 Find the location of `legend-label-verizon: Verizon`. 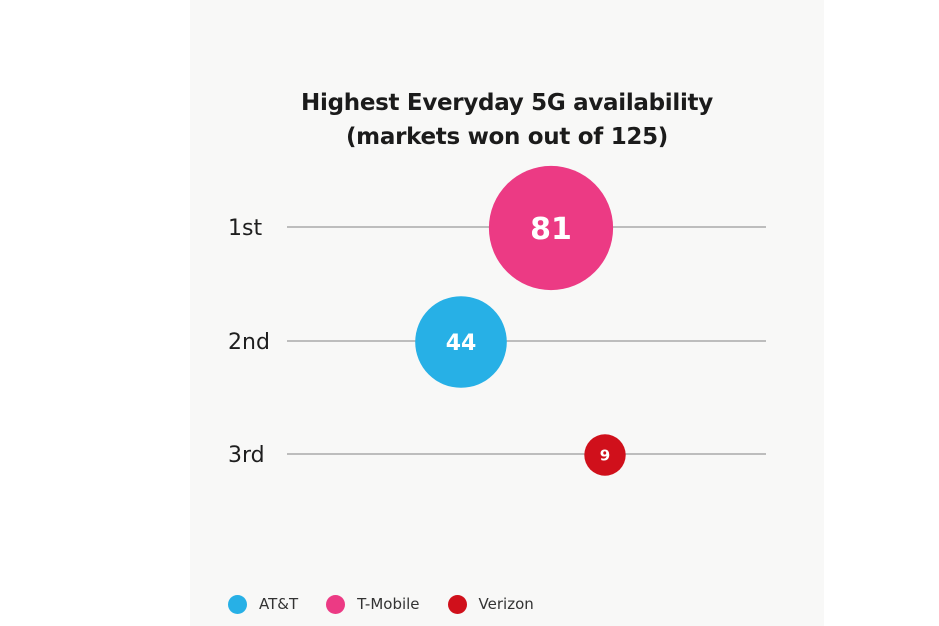

legend-label-verizon: Verizon is located at coordinates (506, 604).